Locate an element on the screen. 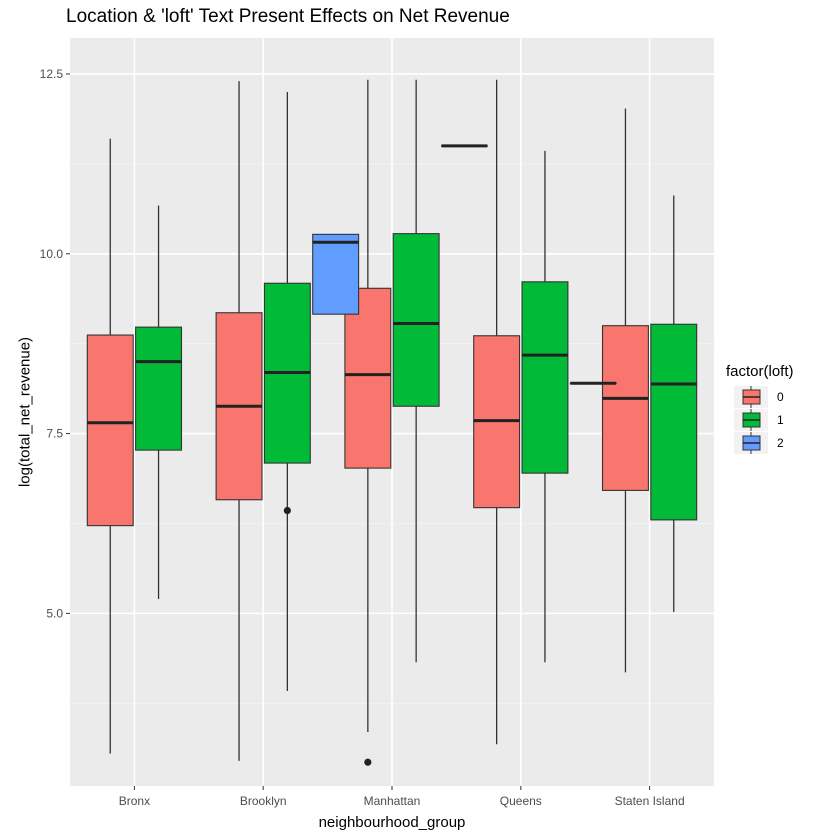 Image resolution: width=840 pixels, height=840 pixels. legend: factor(loft) 0 1 2 is located at coordinates (760, 408).